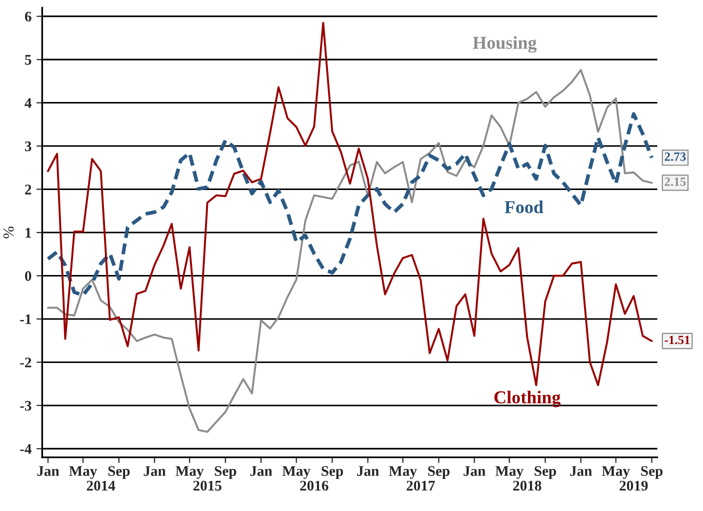 The image size is (703, 511). What do you see at coordinates (28, 276) in the screenshot?
I see `y-tick-label: 0` at bounding box center [28, 276].